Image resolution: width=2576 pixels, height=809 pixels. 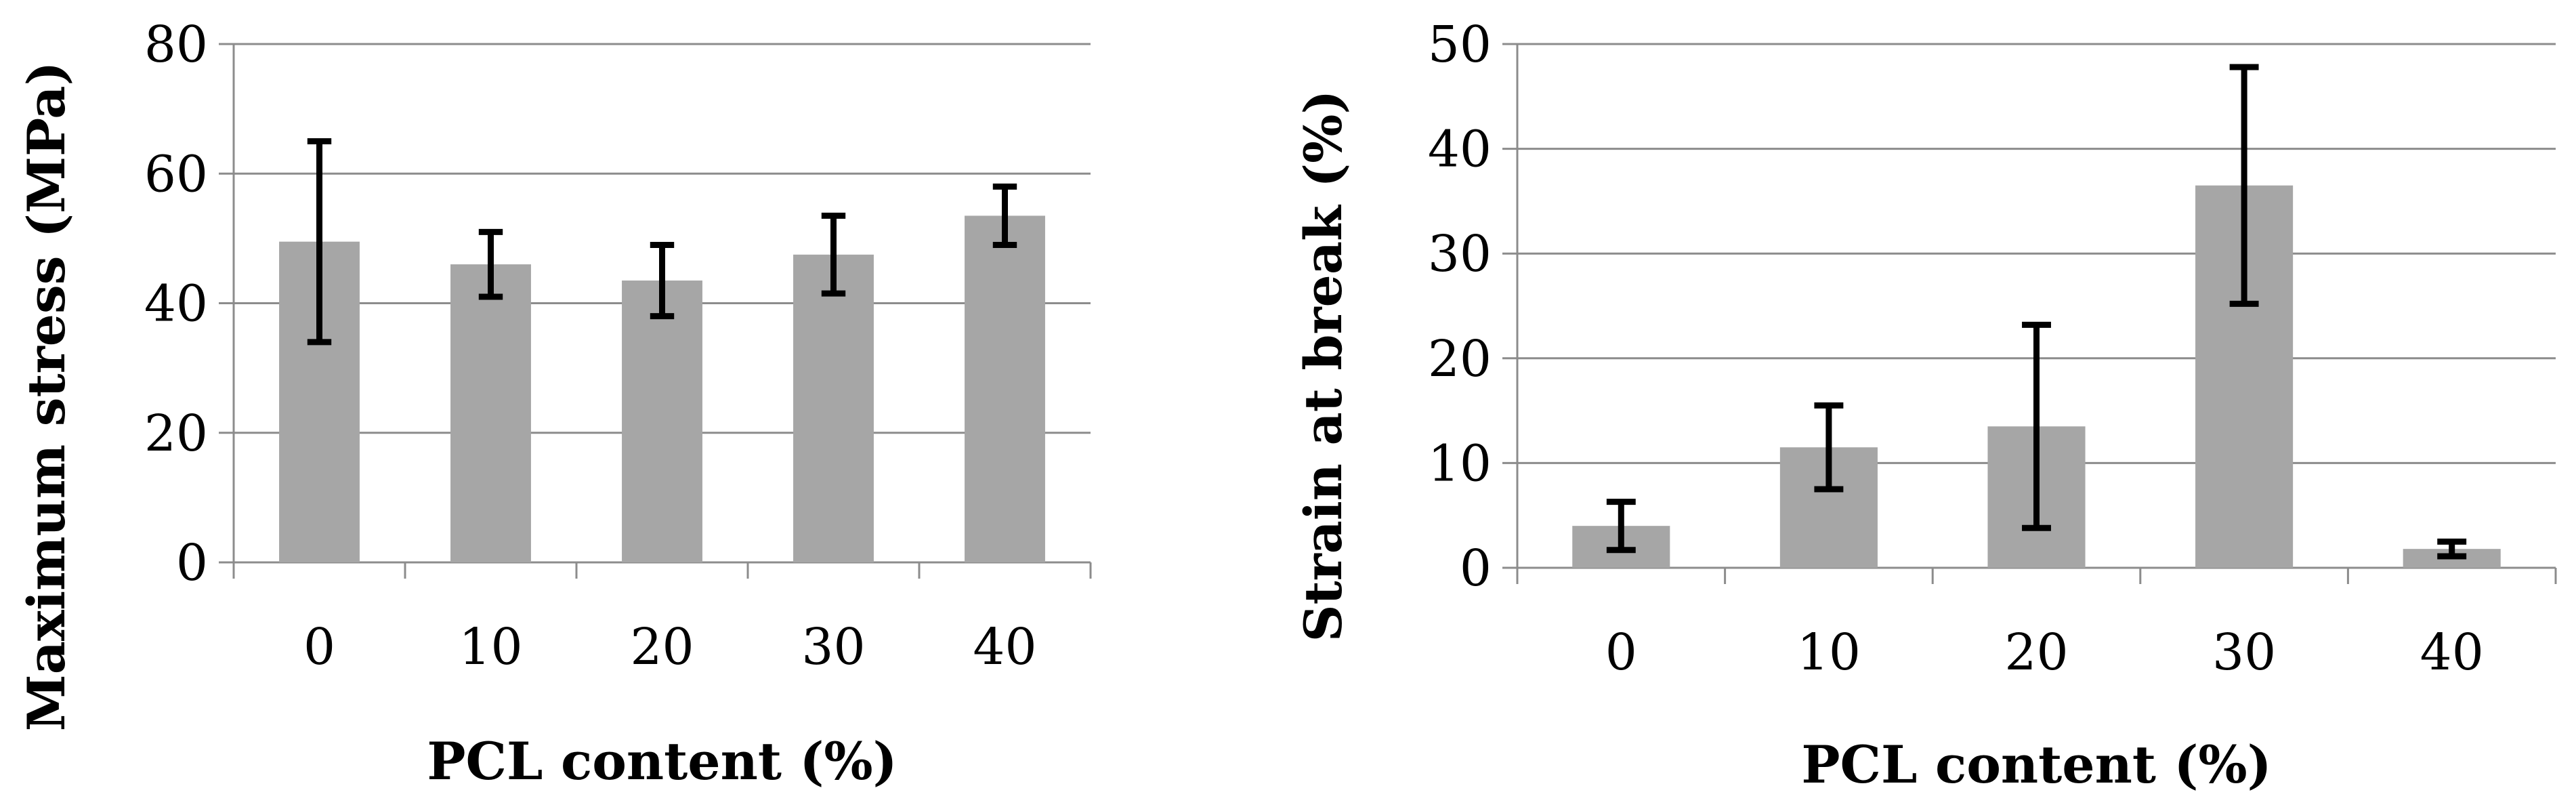 What do you see at coordinates (1323, 366) in the screenshot?
I see `strain-y-axis-title: Strain at break (%)` at bounding box center [1323, 366].